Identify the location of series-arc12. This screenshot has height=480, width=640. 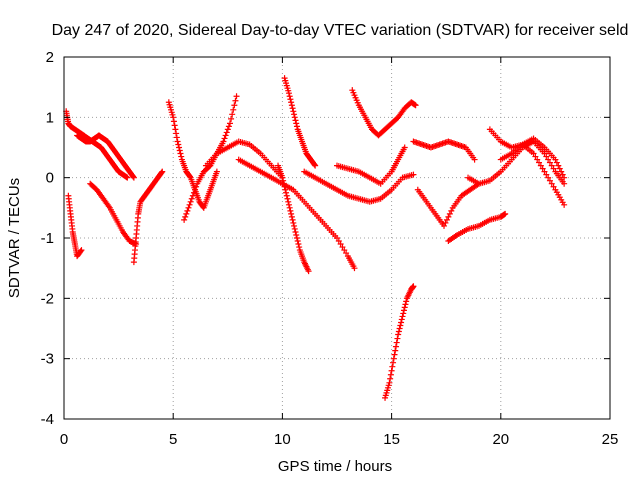
(359, 186).